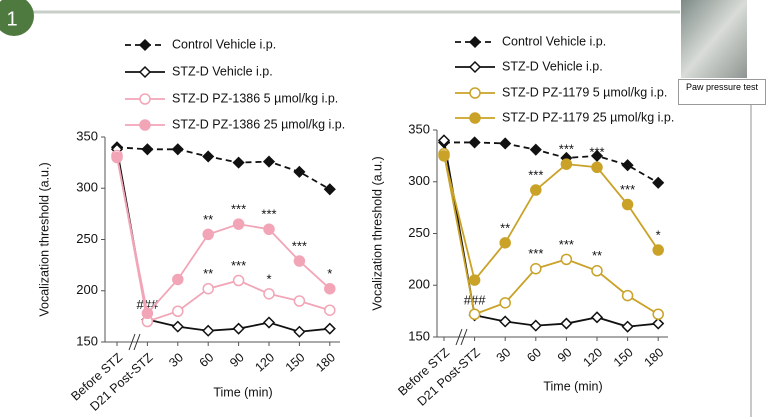 This screenshot has height=417, width=778. Describe the element at coordinates (419, 180) in the screenshot. I see `y-tick-label: 300` at that location.